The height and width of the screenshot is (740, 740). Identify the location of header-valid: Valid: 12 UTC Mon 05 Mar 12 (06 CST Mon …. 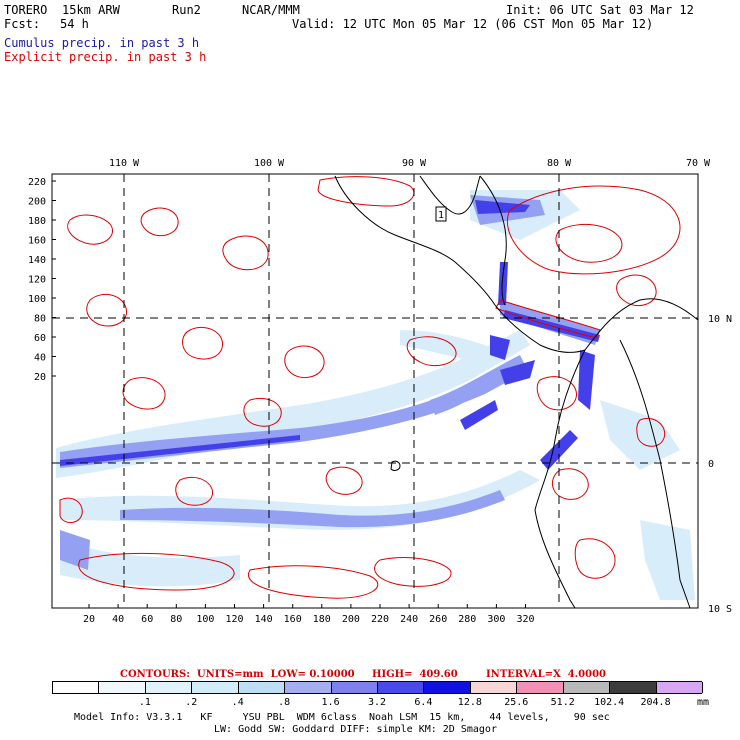
(473, 24).